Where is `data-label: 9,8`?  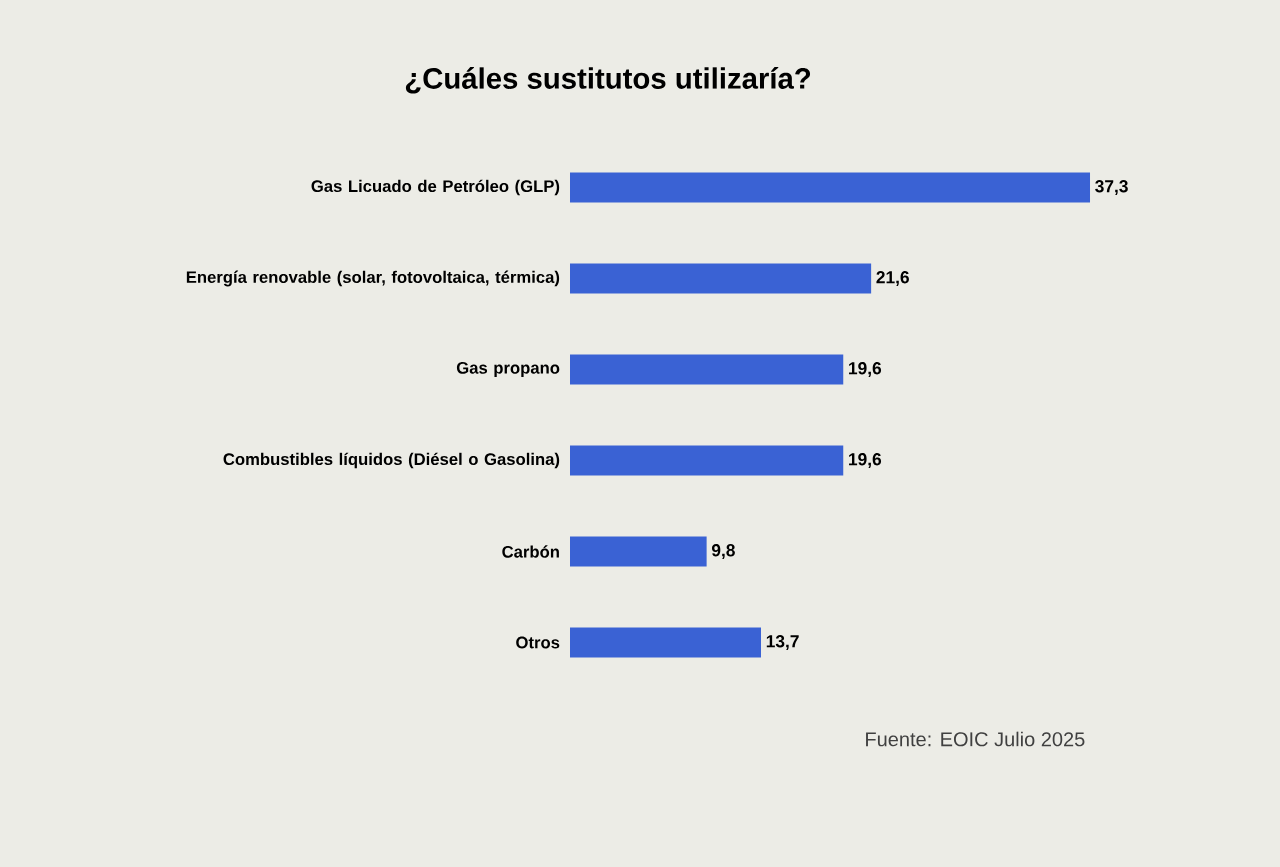 data-label: 9,8 is located at coordinates (723, 551).